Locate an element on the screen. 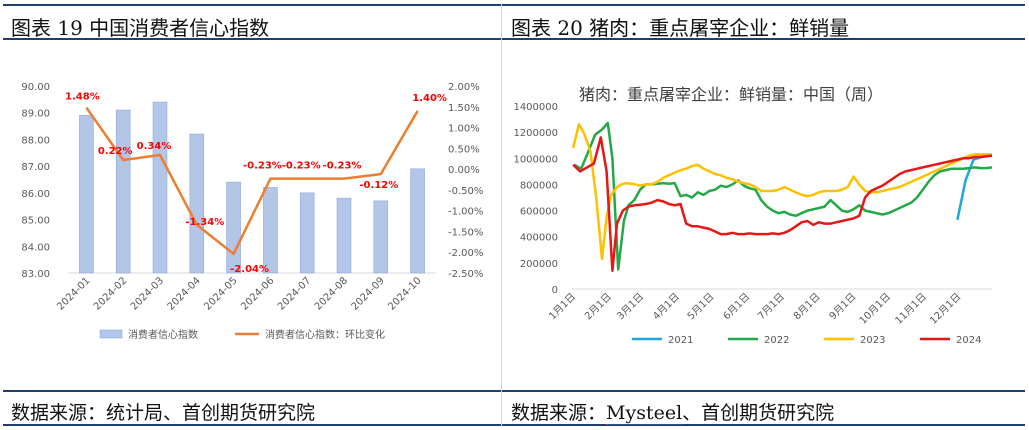  right-axis-tick-label: 1.50% is located at coordinates (464, 108).